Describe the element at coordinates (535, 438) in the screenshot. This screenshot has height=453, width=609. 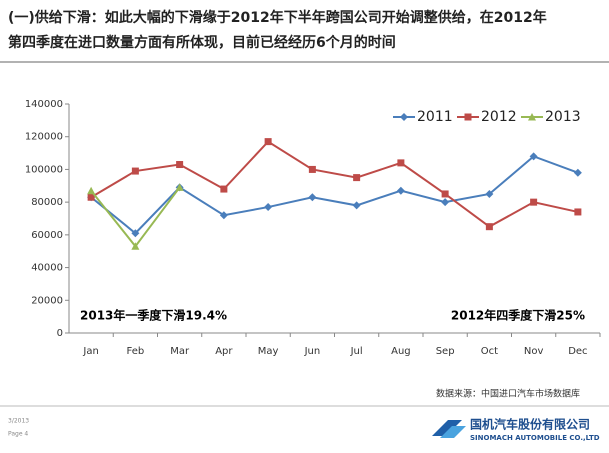
I see `company-en: SINOMACH AUTOMOBILE CO.,LTD` at that location.